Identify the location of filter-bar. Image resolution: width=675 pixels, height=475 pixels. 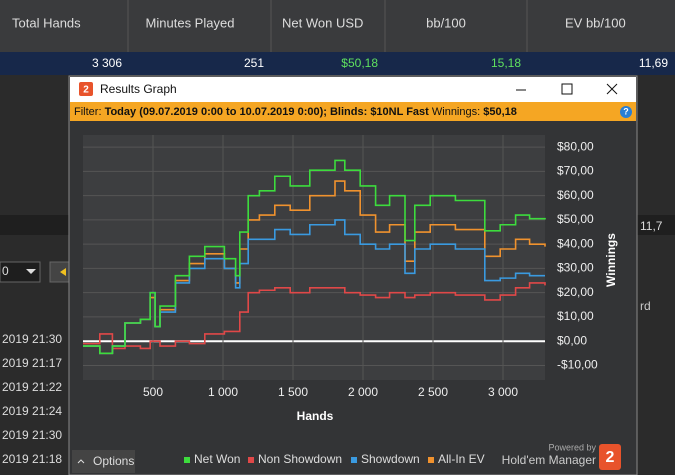
(353, 111).